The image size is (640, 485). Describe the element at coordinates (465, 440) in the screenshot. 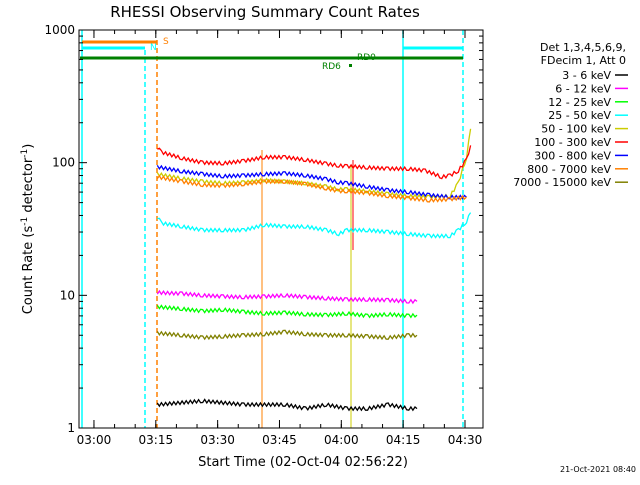

I see `x-tick-label: 04:30` at that location.